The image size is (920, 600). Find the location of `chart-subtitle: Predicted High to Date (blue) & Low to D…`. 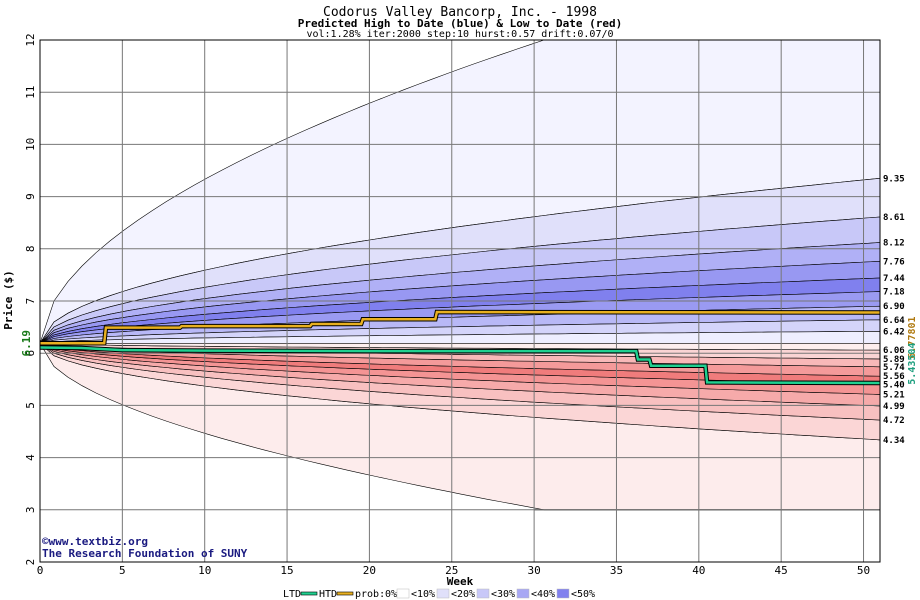

chart-subtitle: Predicted High to Date (blue) & Low to D… is located at coordinates (460, 23).